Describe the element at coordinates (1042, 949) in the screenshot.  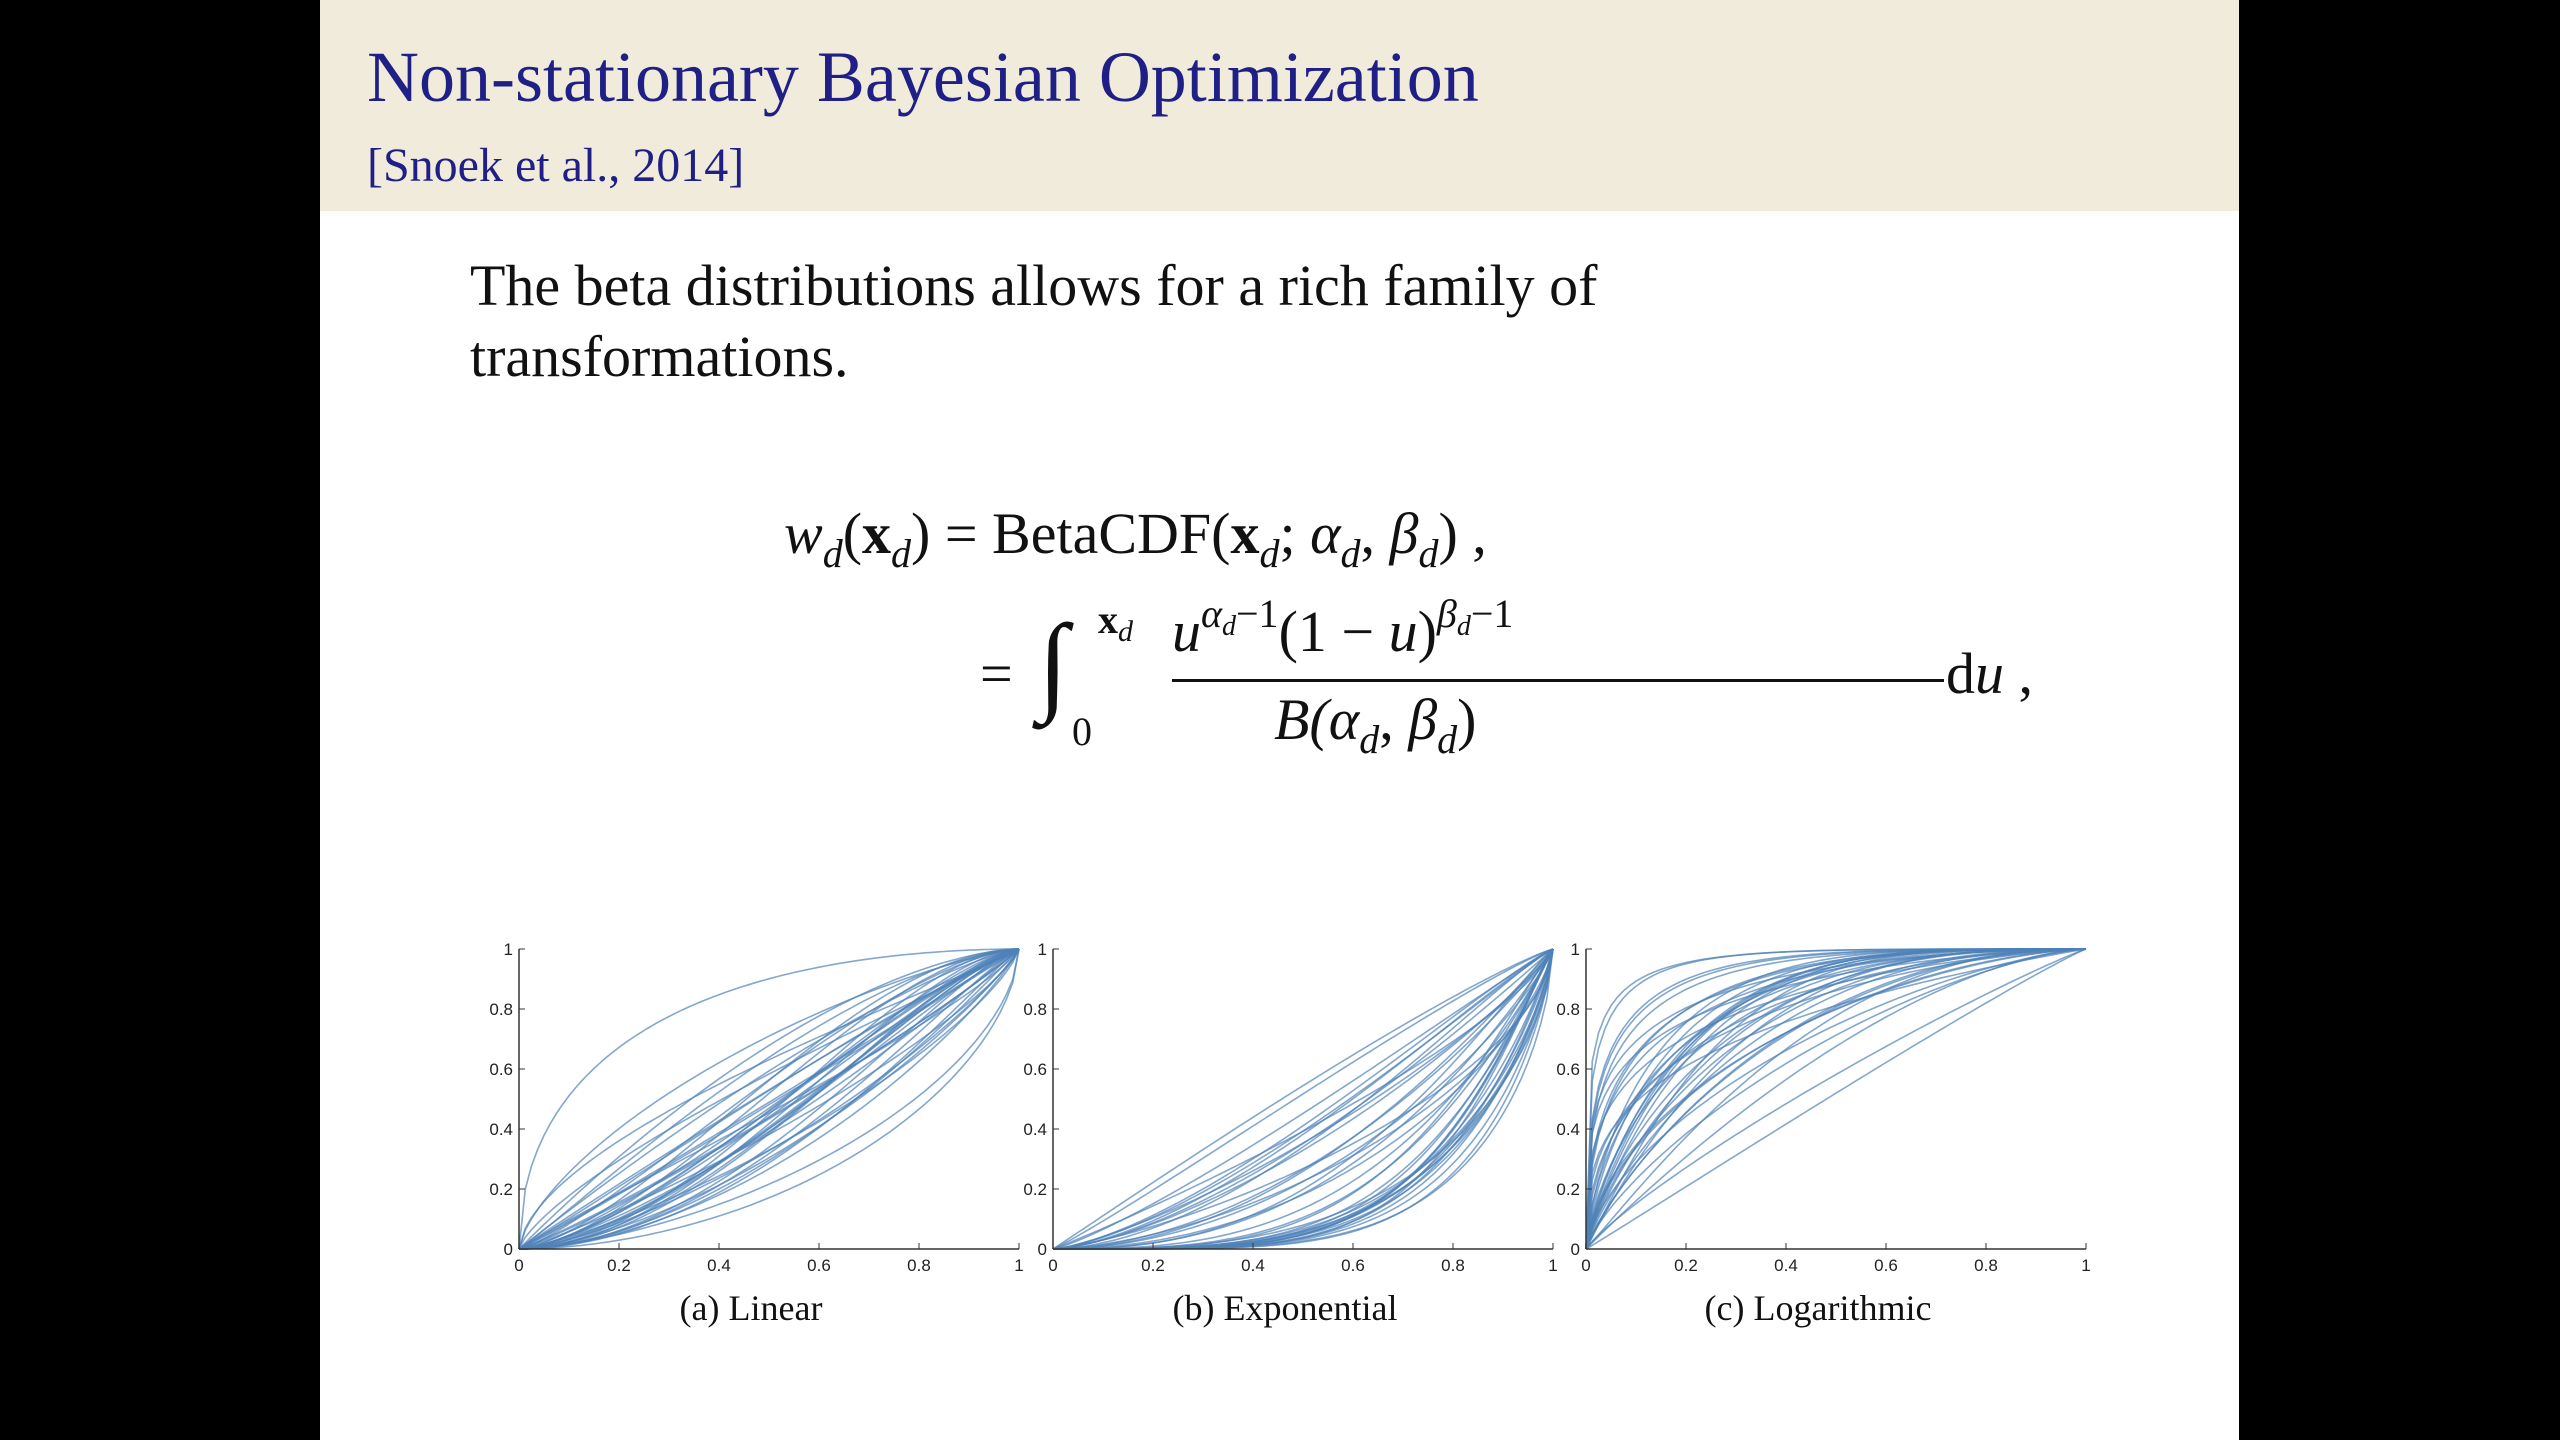
I see `y-tick-label: 1` at that location.